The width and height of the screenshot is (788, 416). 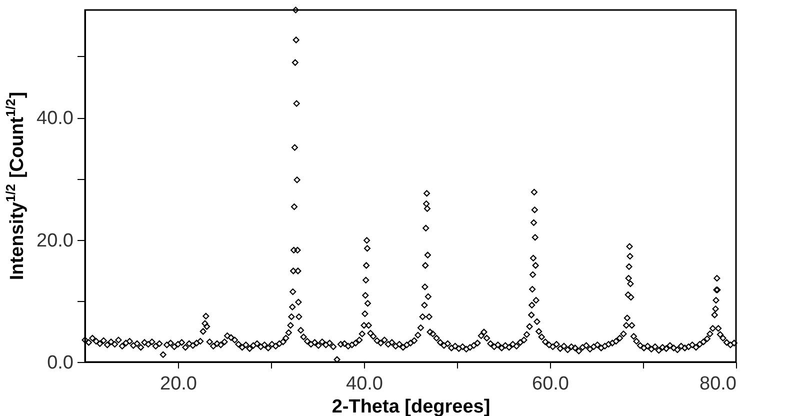 What do you see at coordinates (364, 384) in the screenshot?
I see `x-tick-label: 40.0` at bounding box center [364, 384].